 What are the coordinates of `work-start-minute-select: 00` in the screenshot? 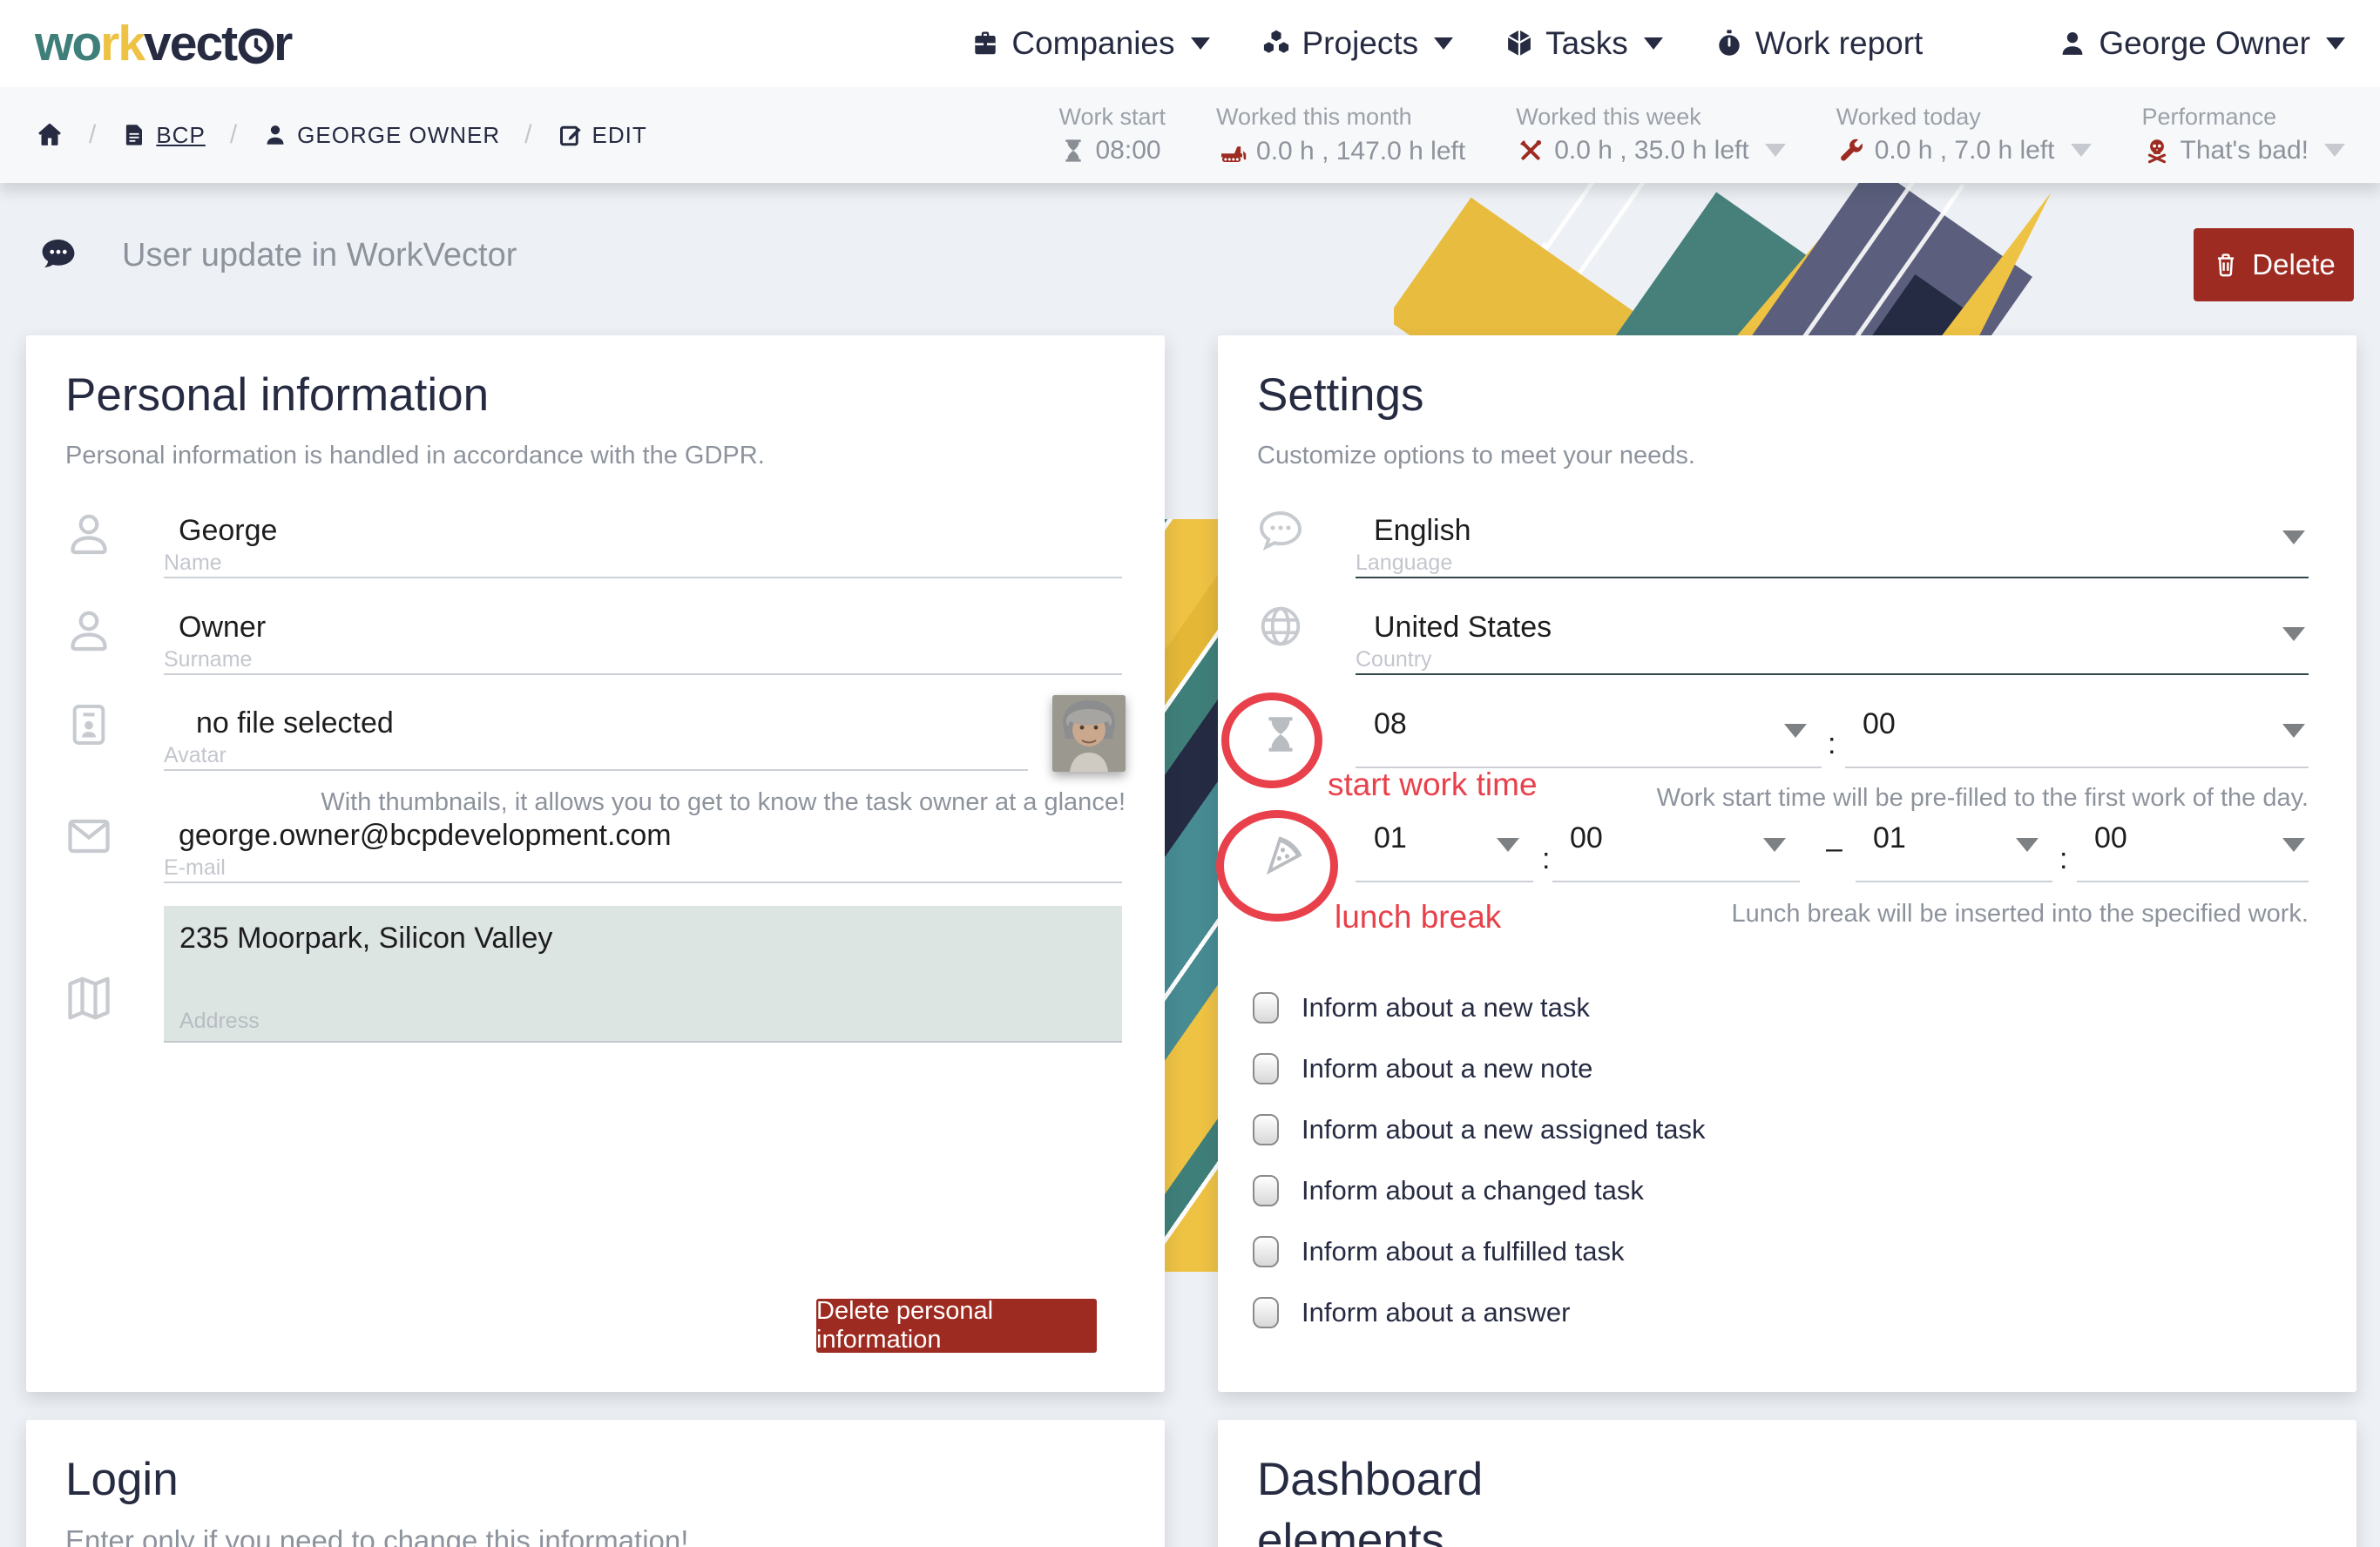 It's located at (1879, 723).